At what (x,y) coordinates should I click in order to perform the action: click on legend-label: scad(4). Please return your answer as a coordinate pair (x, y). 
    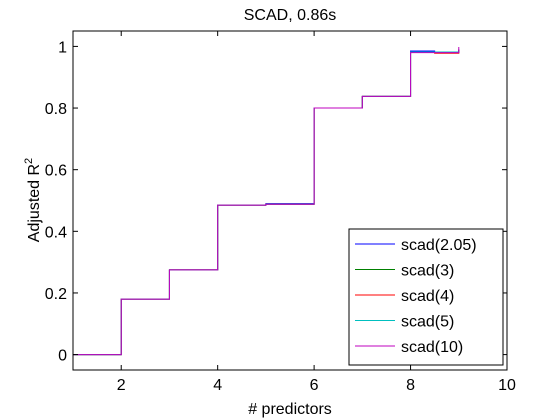
    Looking at the image, I should click on (427, 296).